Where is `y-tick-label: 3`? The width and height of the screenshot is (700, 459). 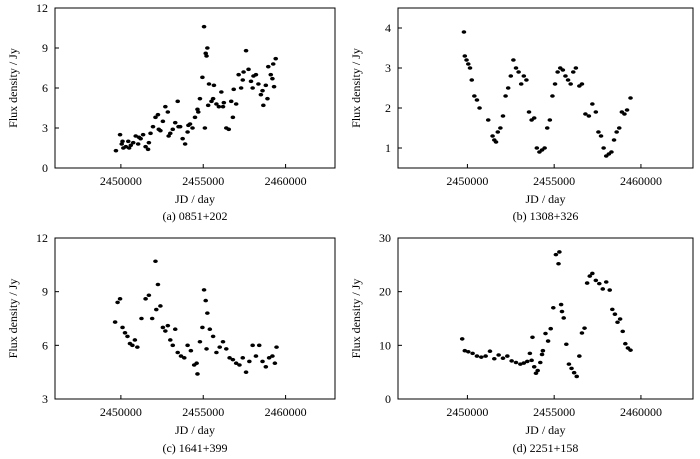 y-tick-label: 3 is located at coordinates (388, 68).